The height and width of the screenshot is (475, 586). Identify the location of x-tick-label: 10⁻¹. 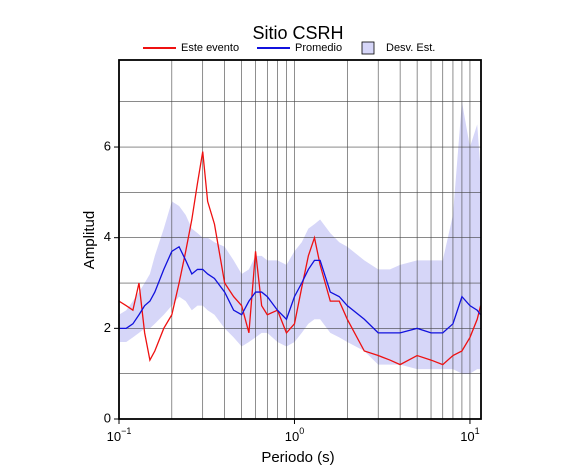
(119, 435).